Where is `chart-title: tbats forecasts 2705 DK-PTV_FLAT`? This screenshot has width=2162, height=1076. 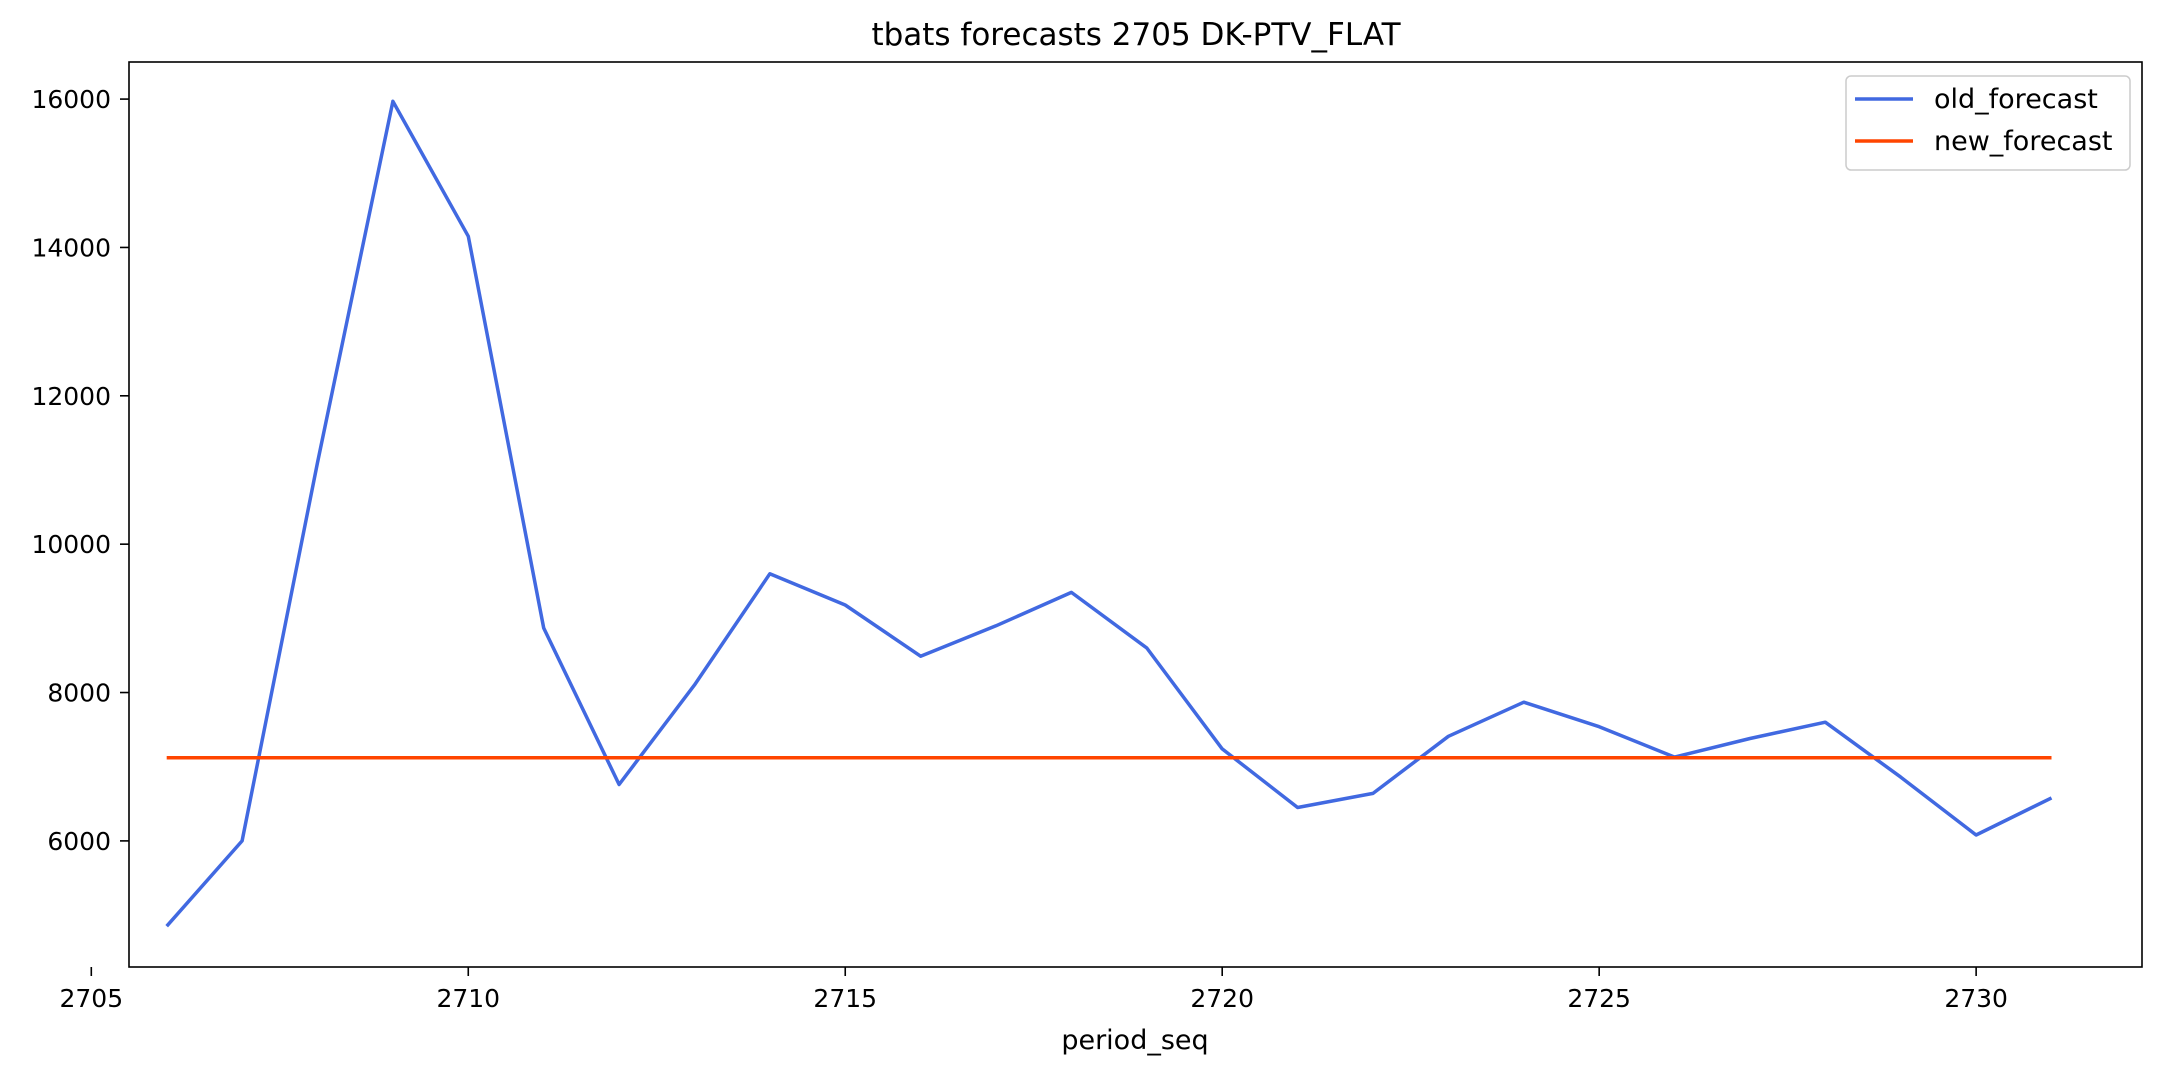
chart-title: tbats forecasts 2705 DK-PTV_FLAT is located at coordinates (1136, 35).